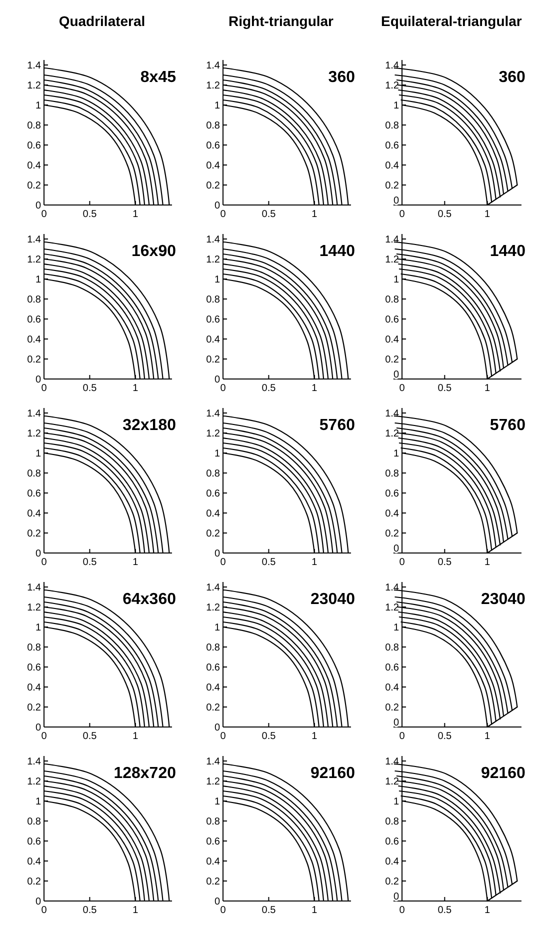  What do you see at coordinates (281, 21) in the screenshot?
I see `chart-title: Right-triangular` at bounding box center [281, 21].